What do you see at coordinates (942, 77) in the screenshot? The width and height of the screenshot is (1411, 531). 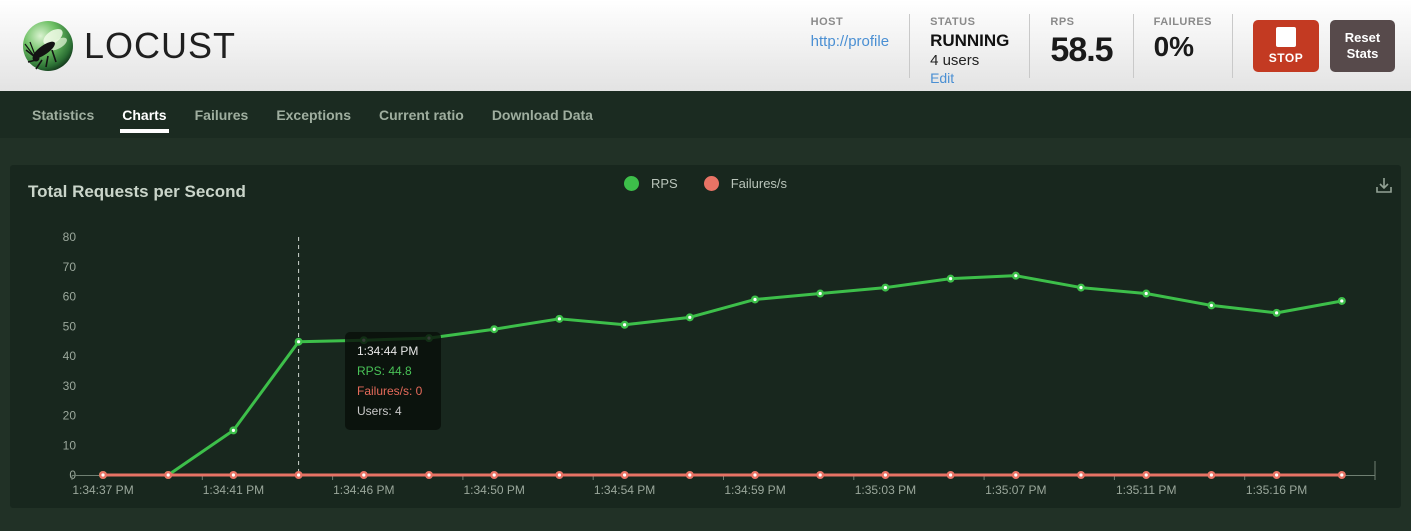 I see `edit-link: Edit` at bounding box center [942, 77].